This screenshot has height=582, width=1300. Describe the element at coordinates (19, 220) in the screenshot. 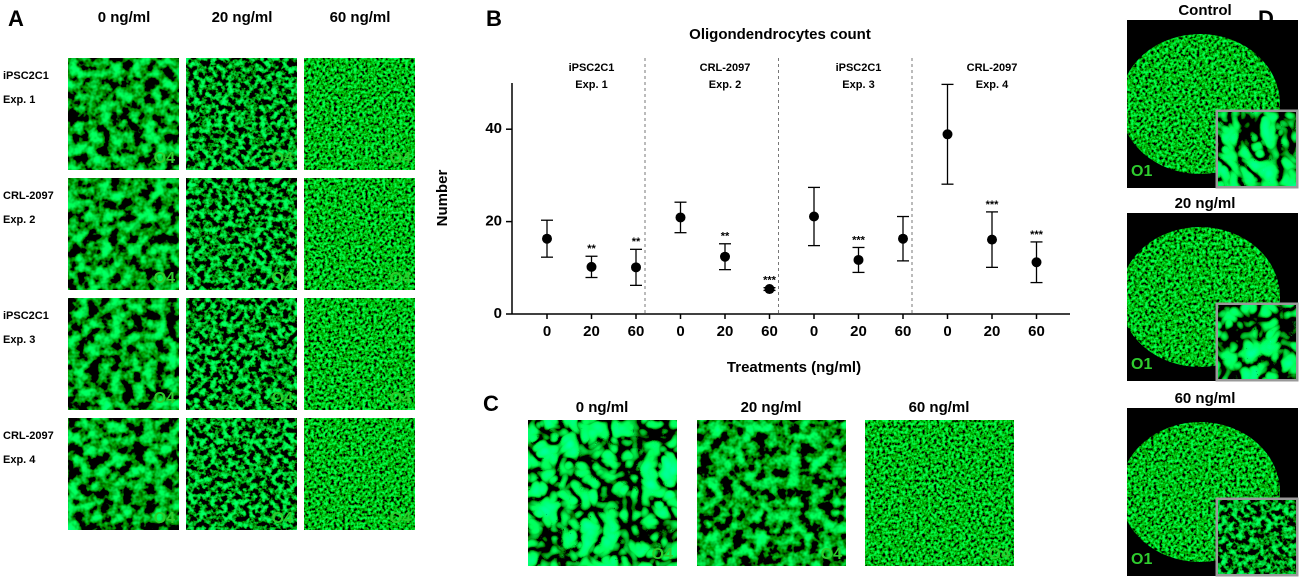

I see `row-label: Exp. 2` at that location.